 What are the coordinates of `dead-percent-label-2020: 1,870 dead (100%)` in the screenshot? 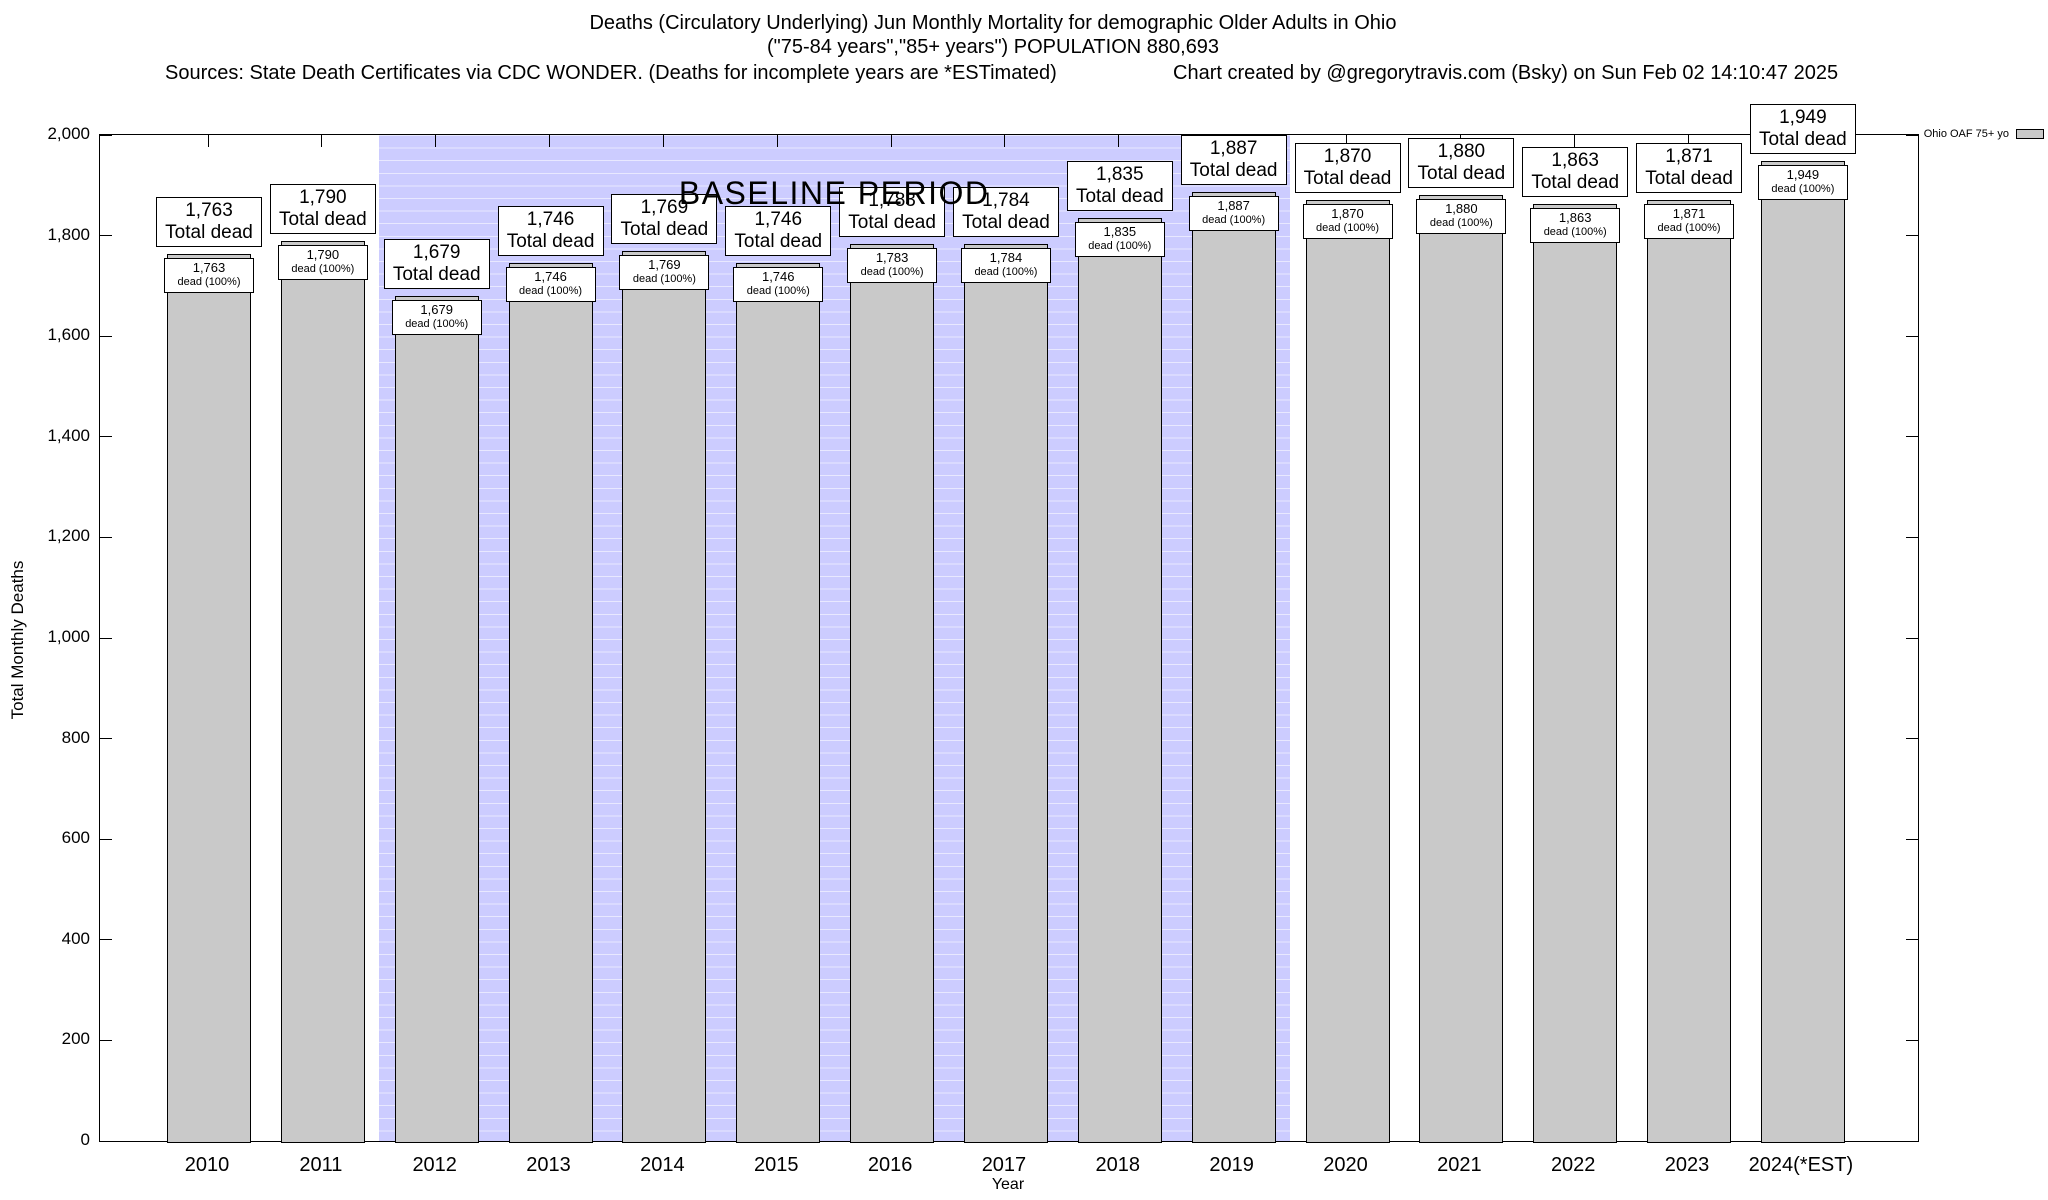 It's located at (1347, 222).